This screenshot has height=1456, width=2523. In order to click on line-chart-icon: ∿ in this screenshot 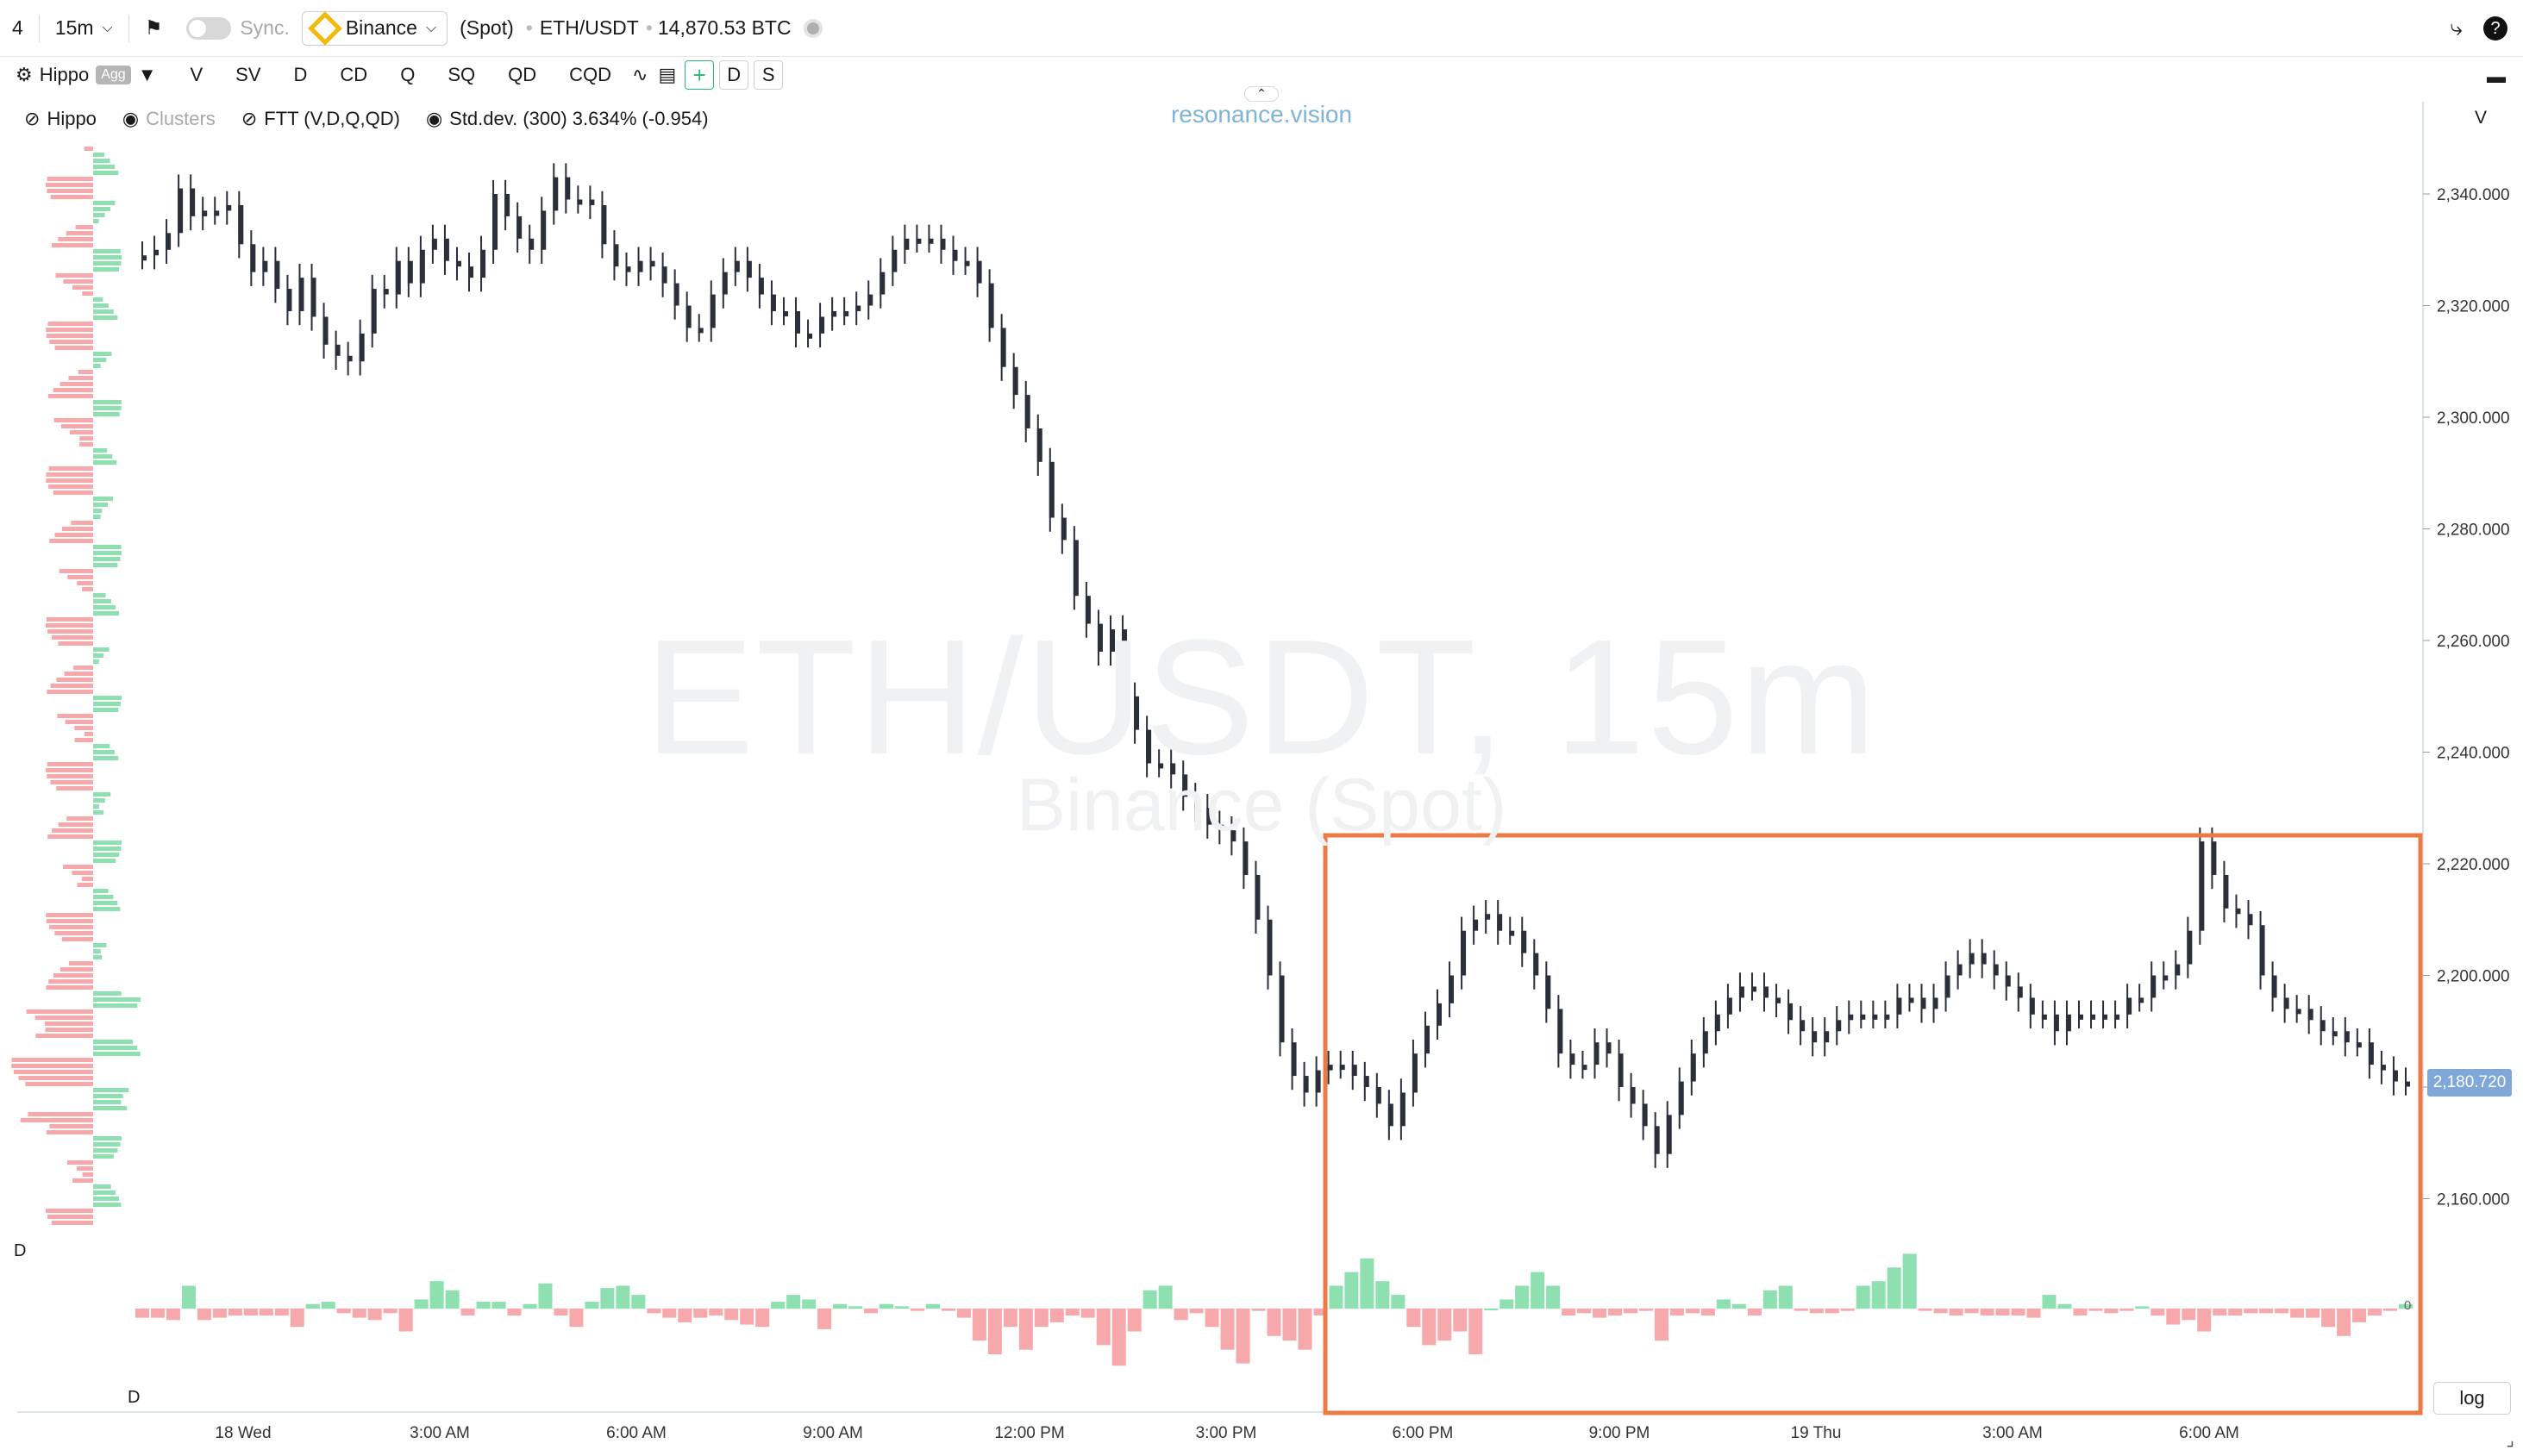, I will do `click(640, 75)`.